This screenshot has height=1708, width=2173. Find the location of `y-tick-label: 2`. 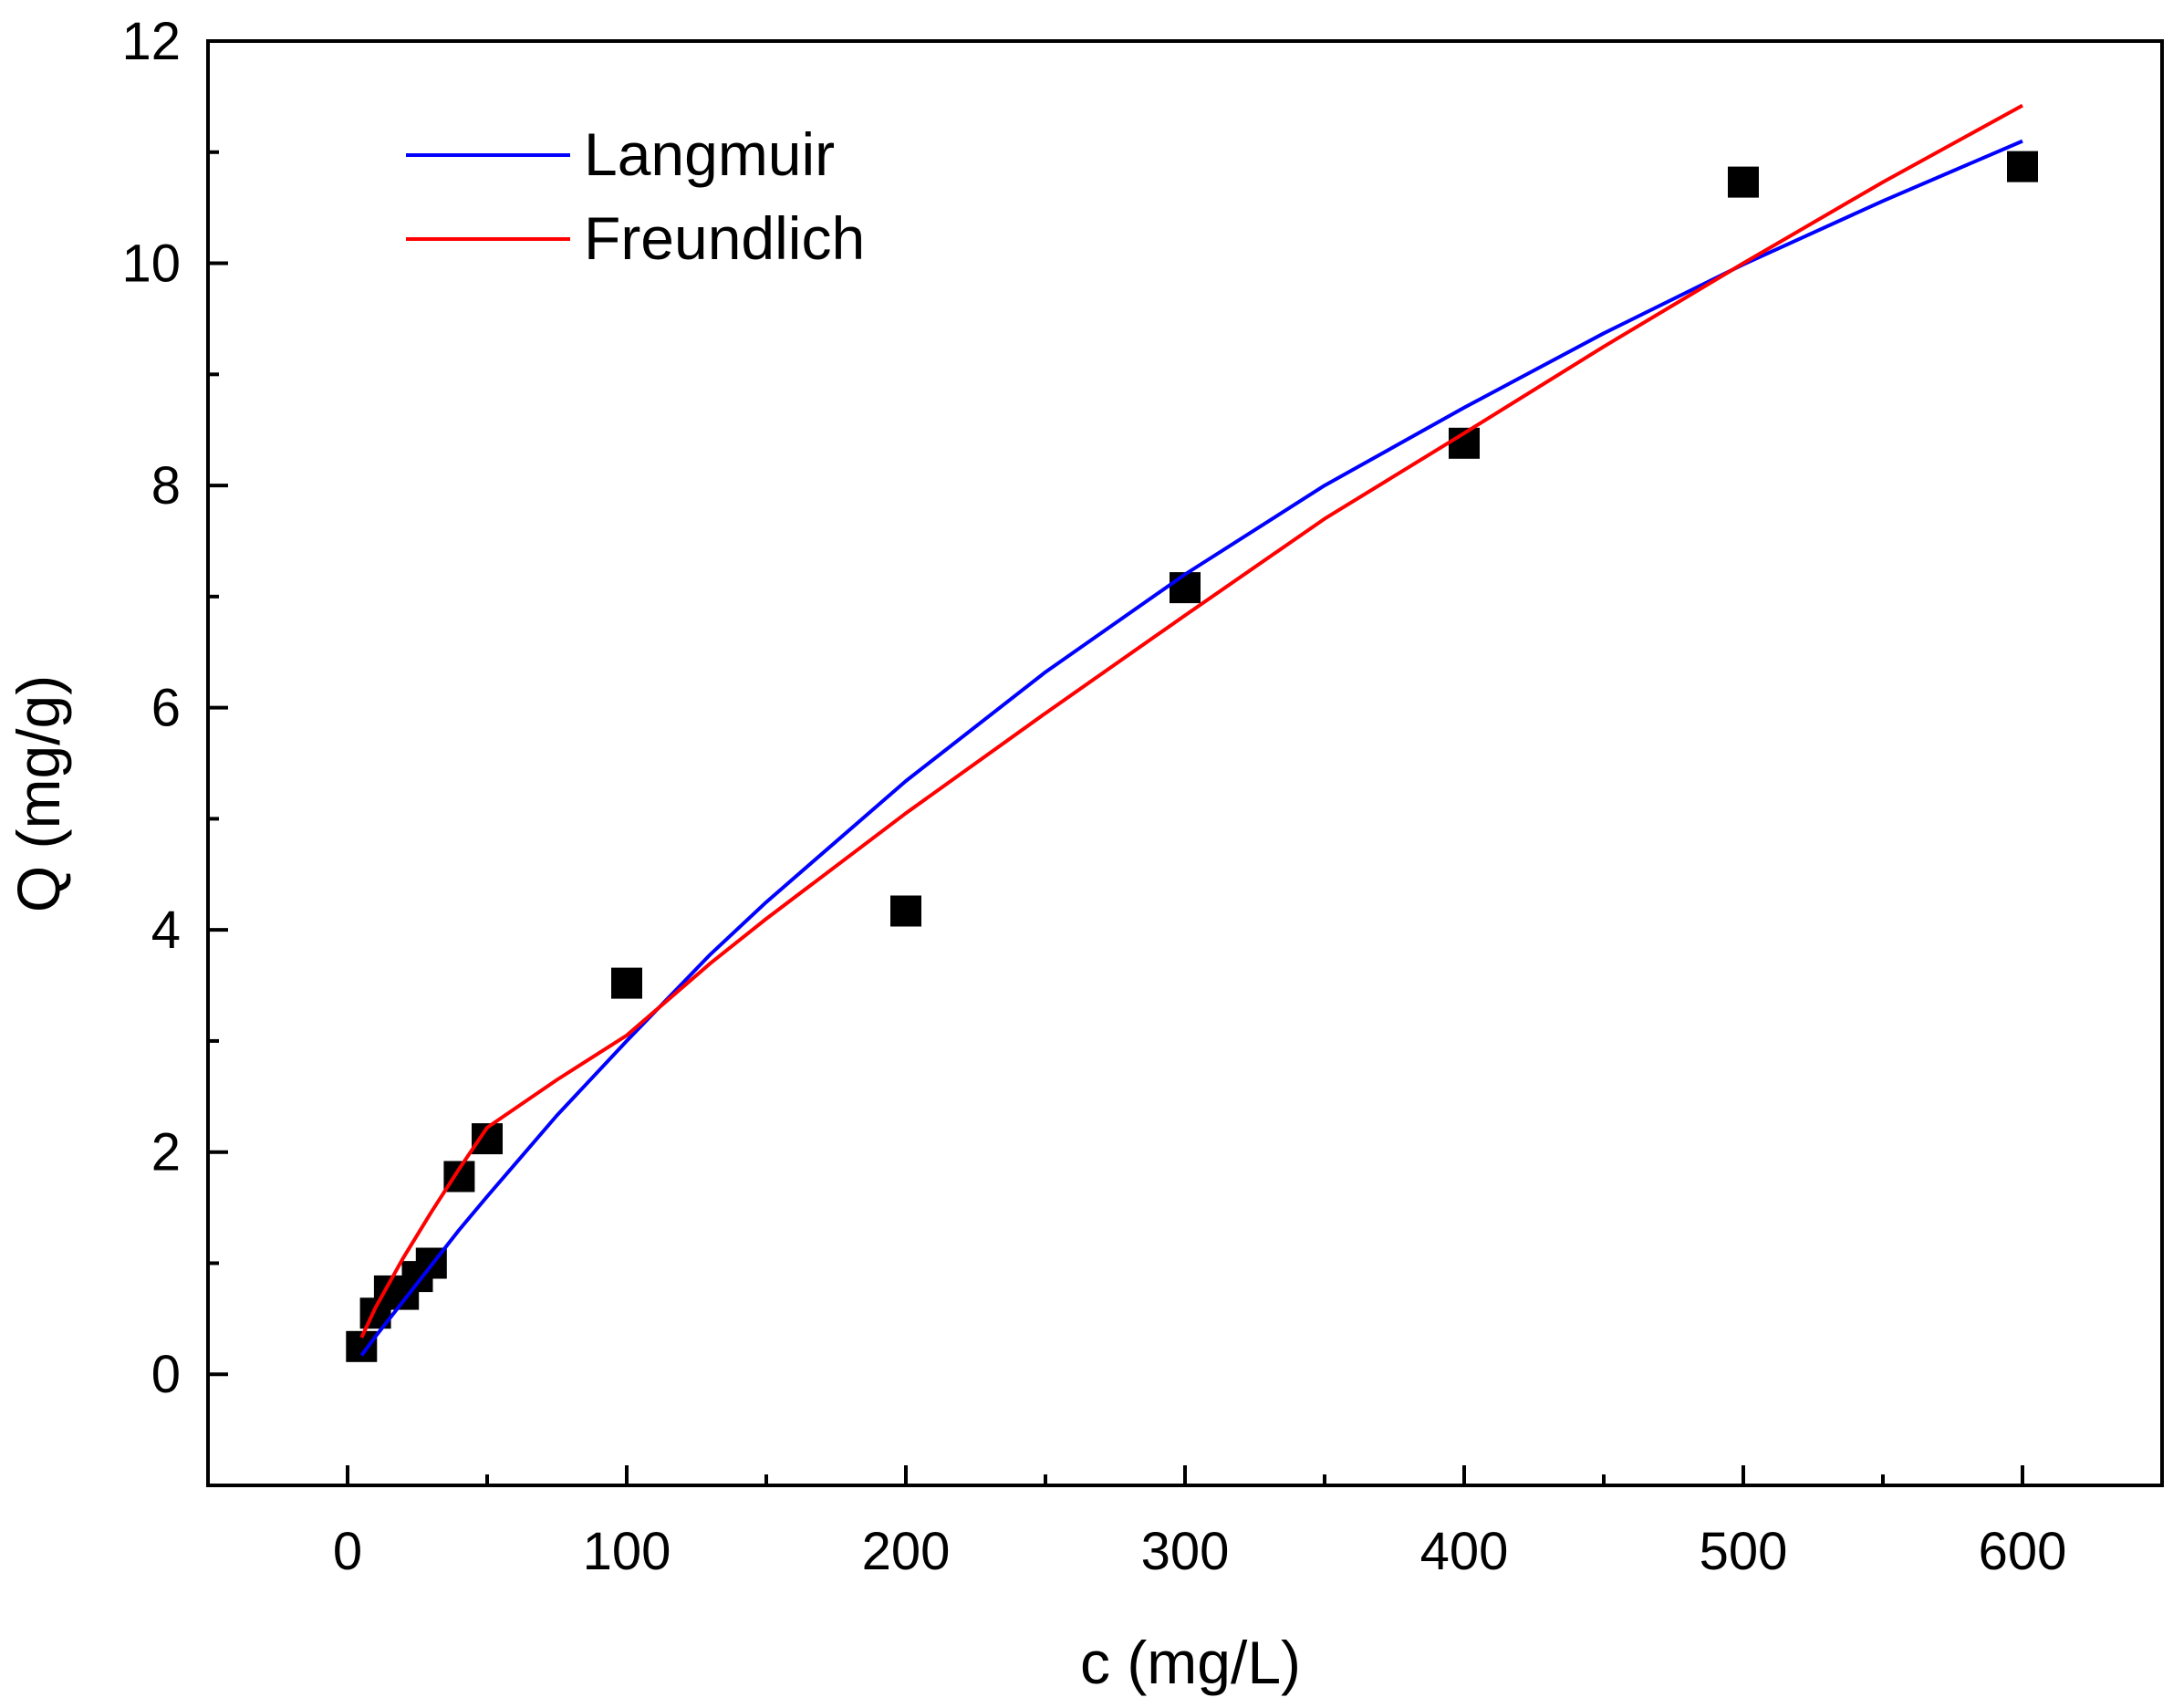

y-tick-label: 2 is located at coordinates (166, 1153).